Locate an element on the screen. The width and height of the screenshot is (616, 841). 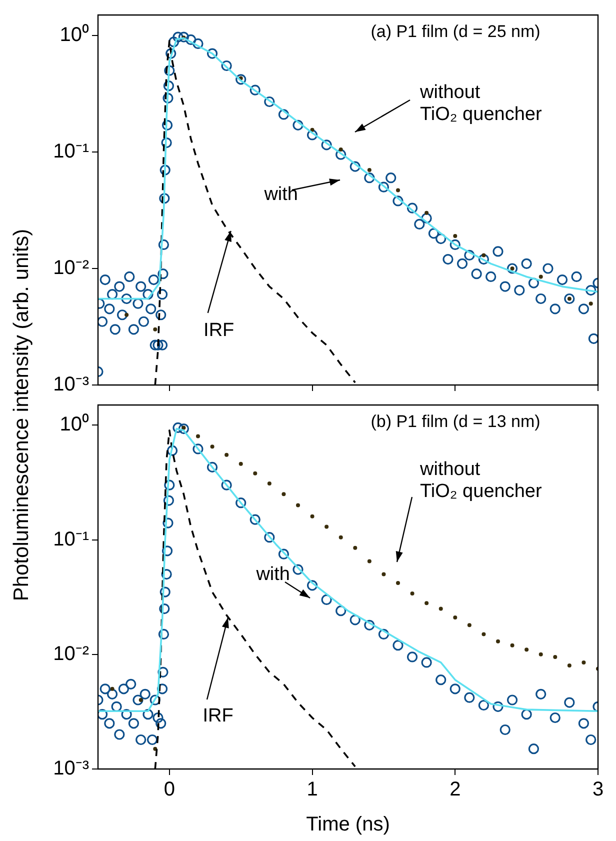
x-tick-label: 0 is located at coordinates (169, 789).